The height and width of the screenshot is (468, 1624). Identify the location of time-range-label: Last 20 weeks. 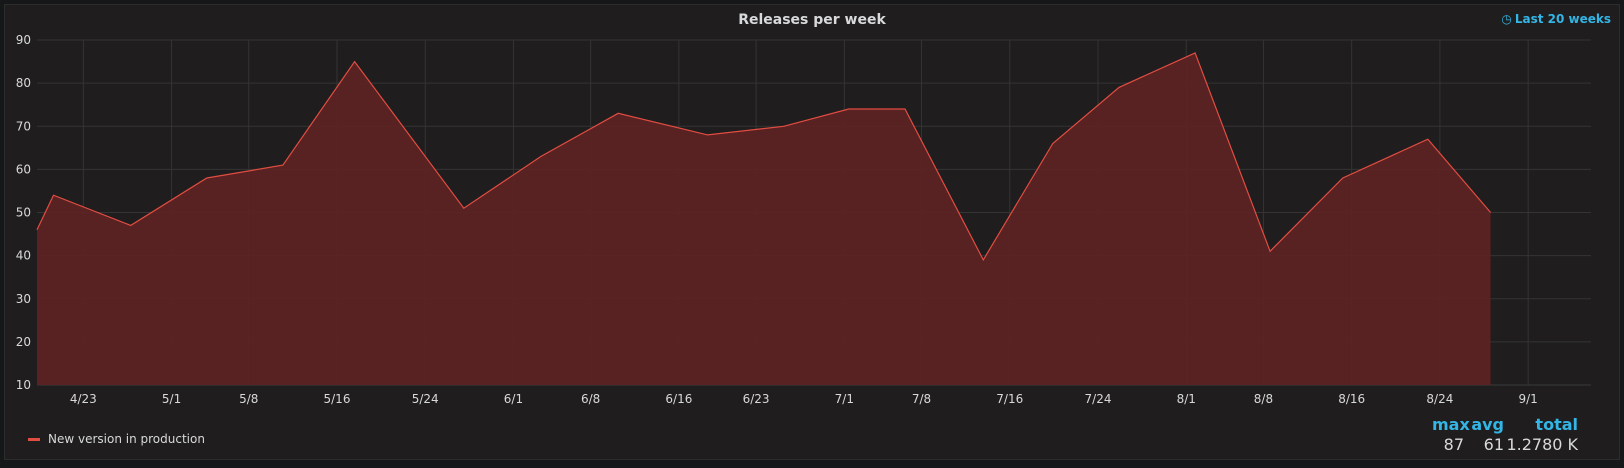
(1562, 19).